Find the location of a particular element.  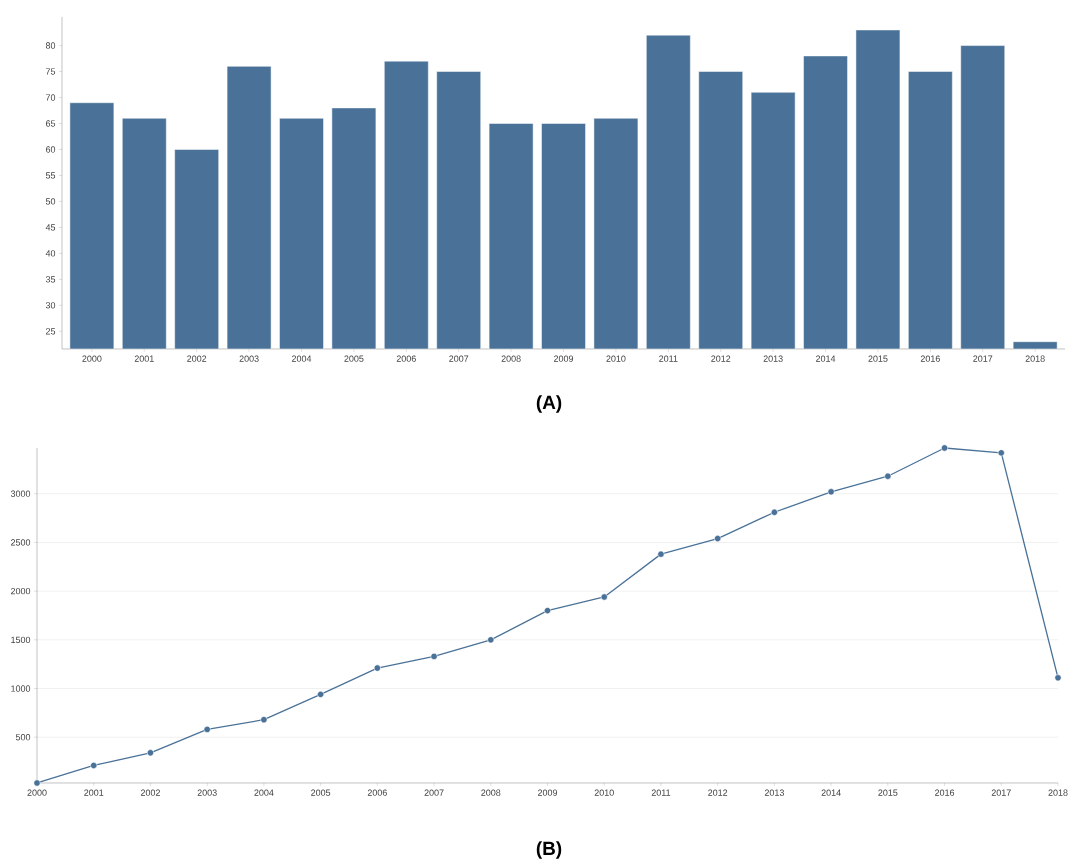

y-tick-label: 500 is located at coordinates (23, 737).